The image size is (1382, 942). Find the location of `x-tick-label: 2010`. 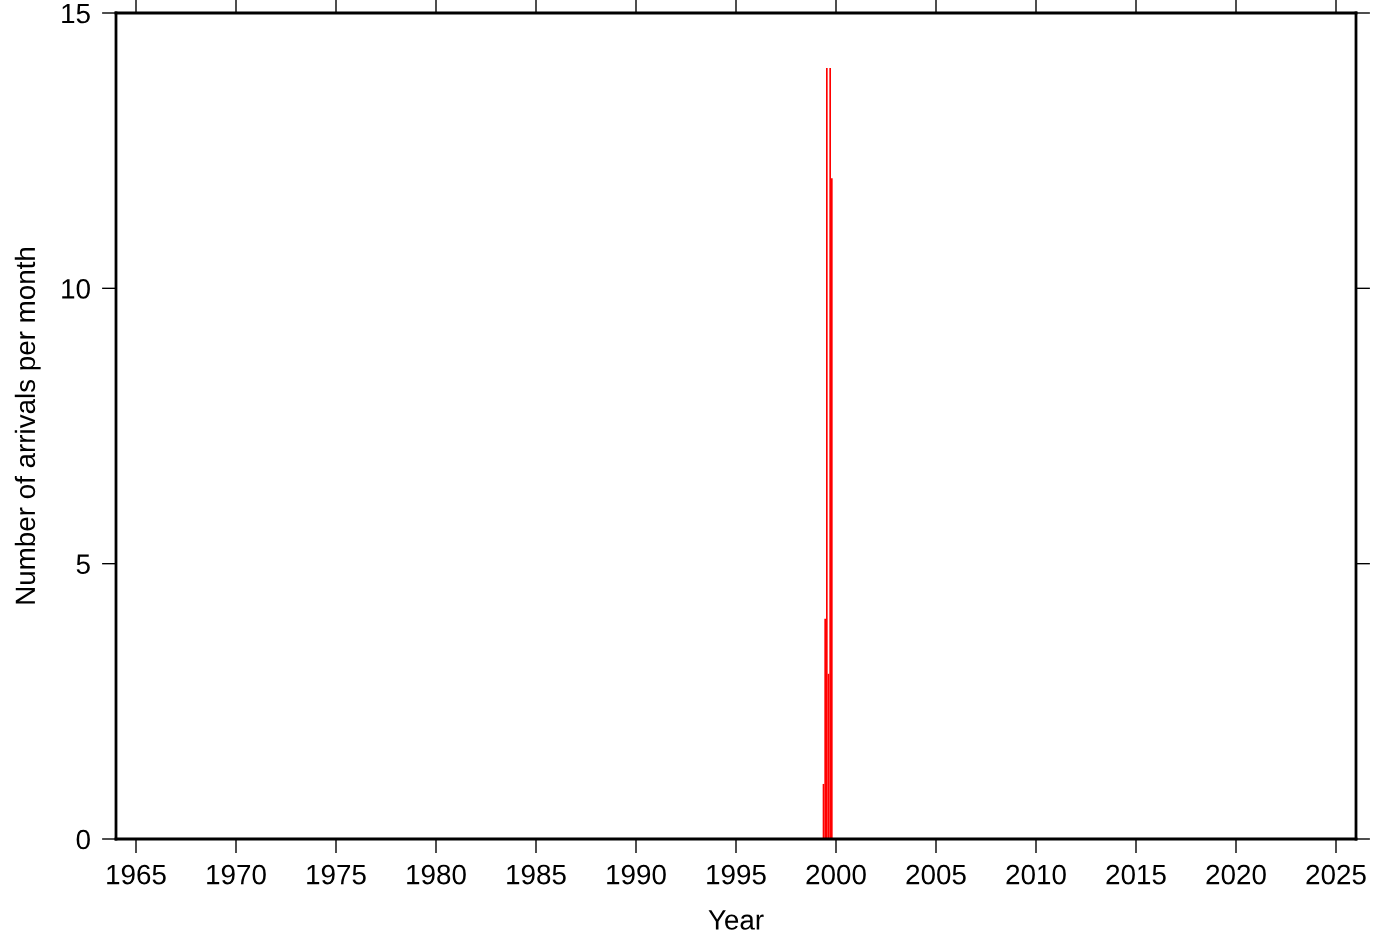

x-tick-label: 2010 is located at coordinates (1036, 874).